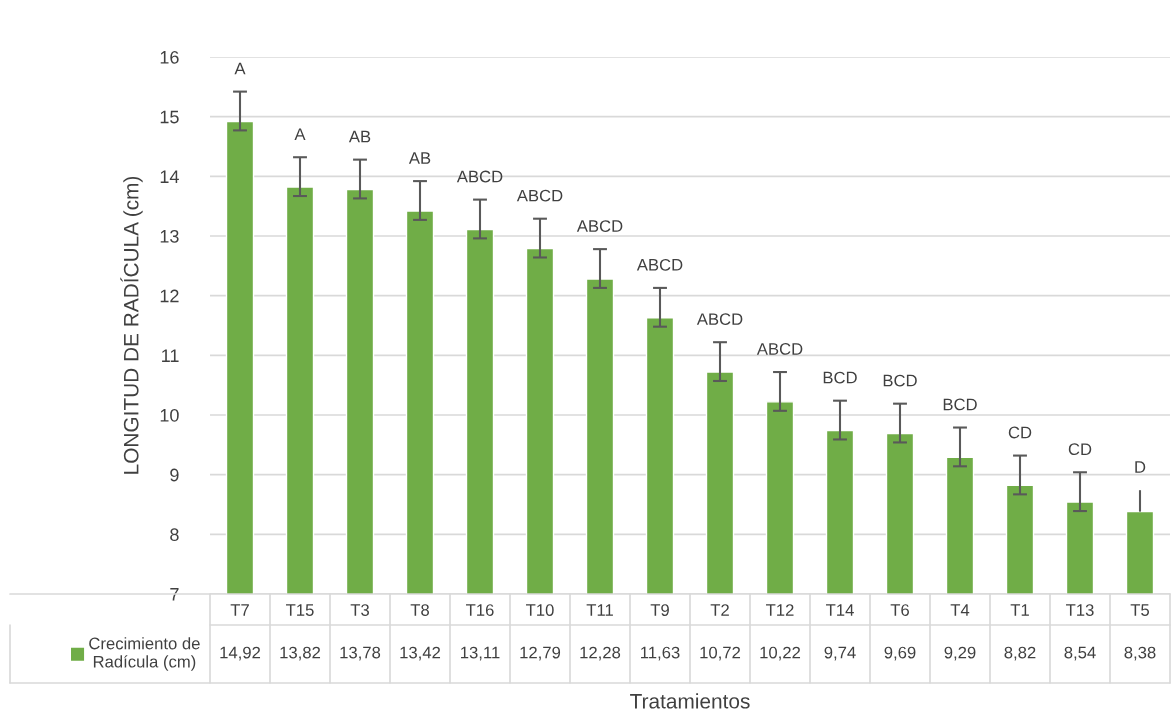 The height and width of the screenshot is (723, 1172). Describe the element at coordinates (174, 475) in the screenshot. I see `y-tick-label: 9` at that location.